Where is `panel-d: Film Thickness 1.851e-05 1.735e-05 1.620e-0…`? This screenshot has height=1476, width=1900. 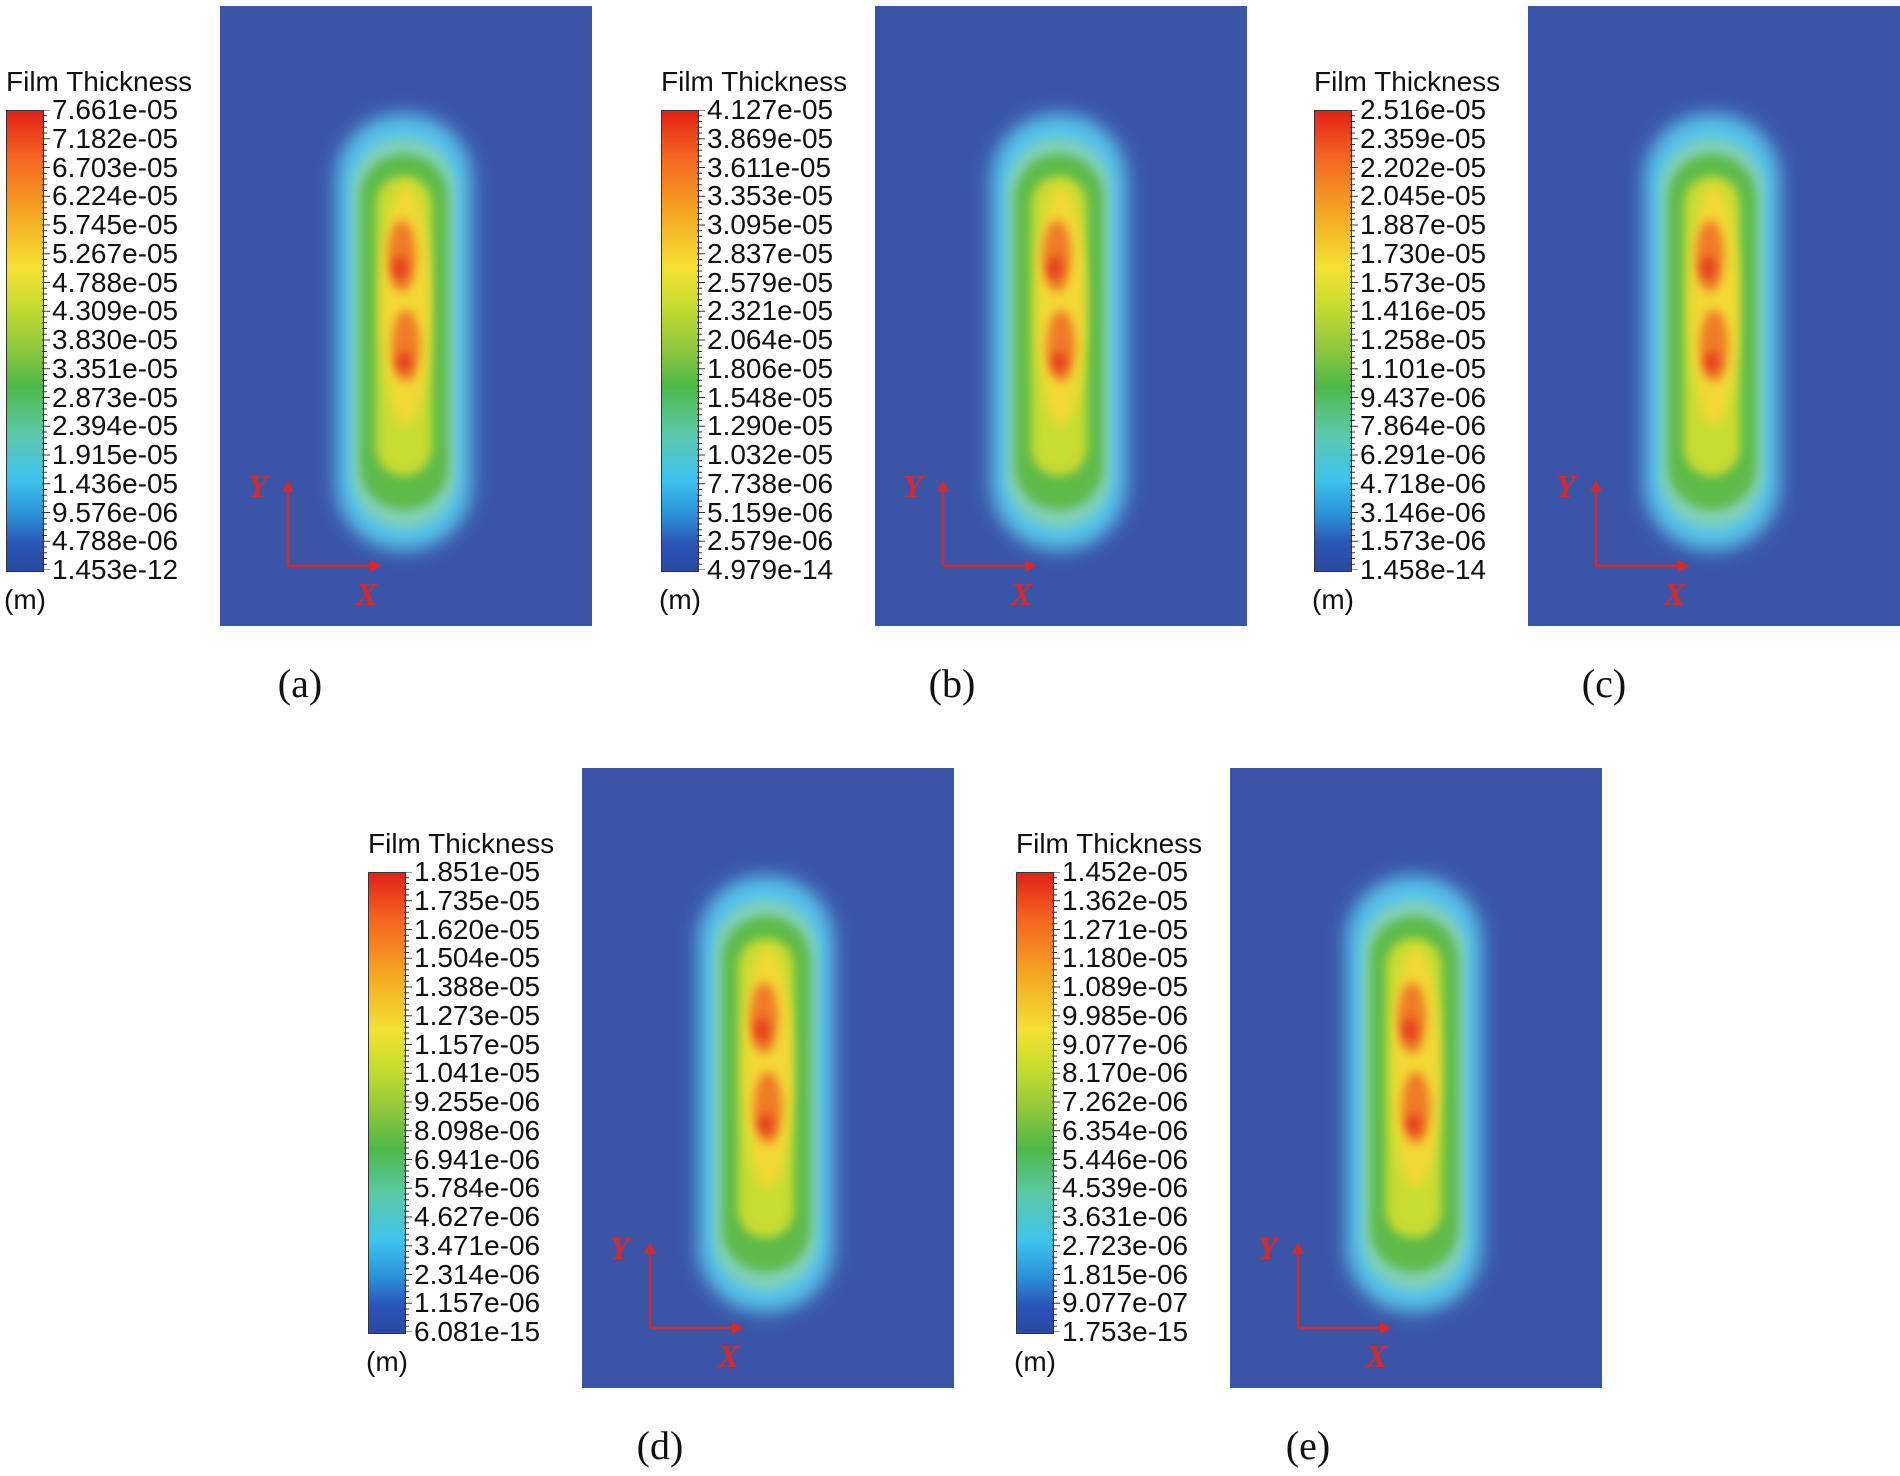 panel-d: Film Thickness 1.851e-05 1.735e-05 1.620e-0… is located at coordinates (662, 1078).